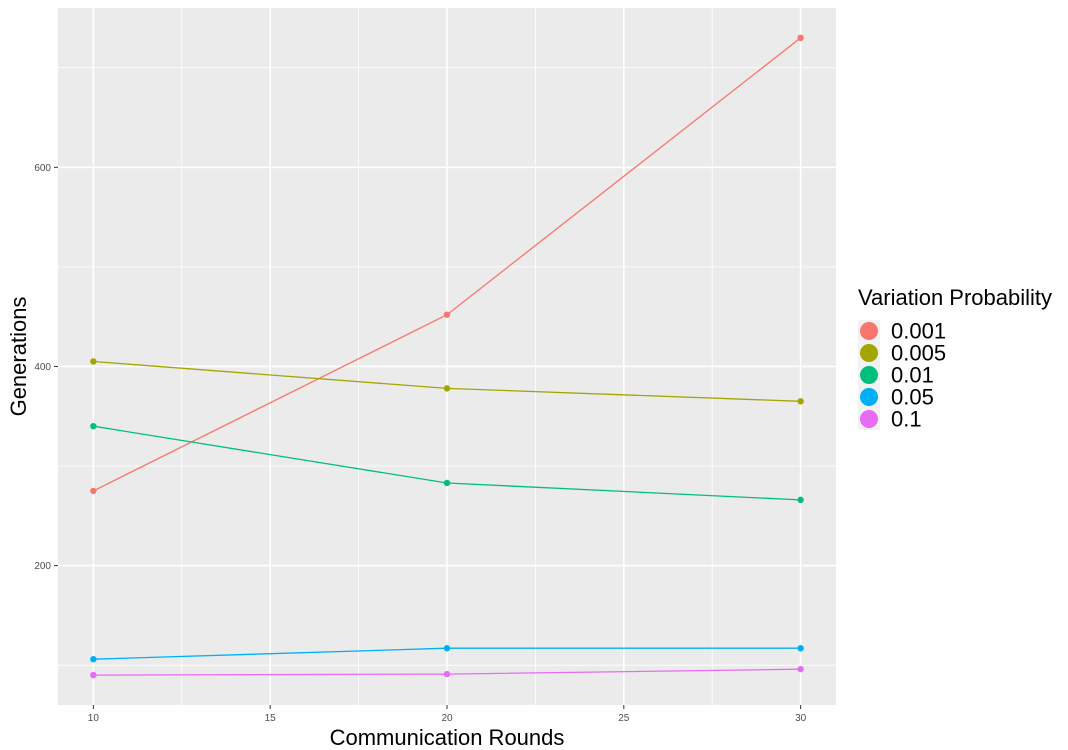  Describe the element at coordinates (912, 375) in the screenshot. I see `legend-label-0.01: 0.01` at that location.